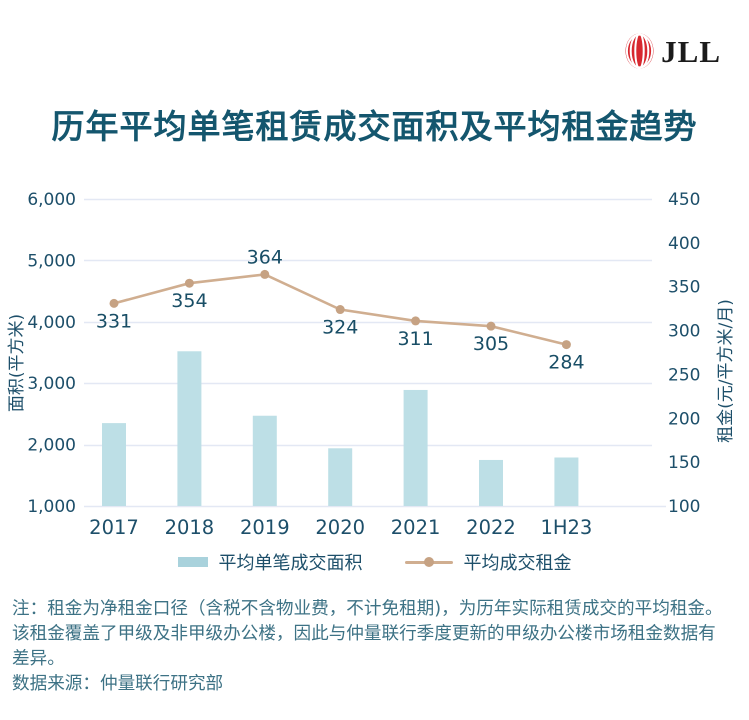 This screenshot has height=720, width=749. What do you see at coordinates (684, 288) in the screenshot?
I see `right-axis-tick-350: 350` at bounding box center [684, 288].